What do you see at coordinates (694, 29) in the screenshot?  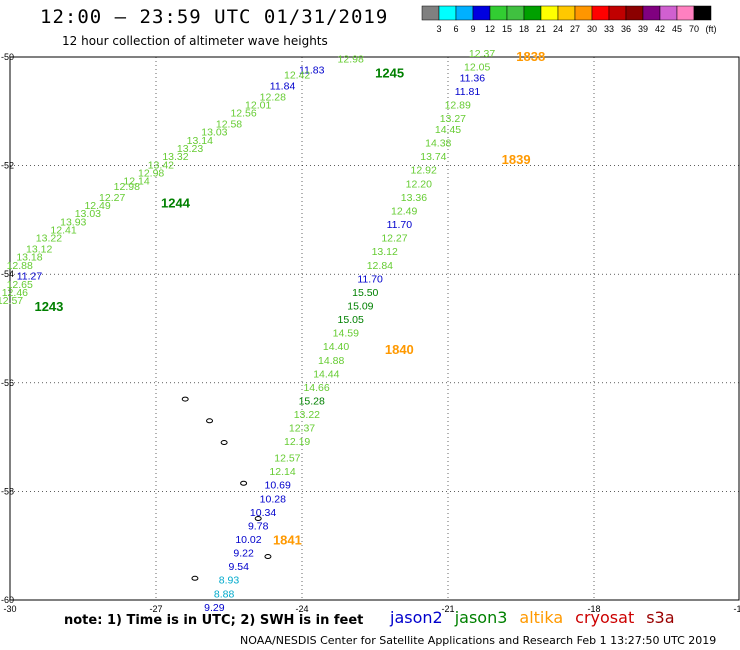 I see `legend-label: 70` at bounding box center [694, 29].